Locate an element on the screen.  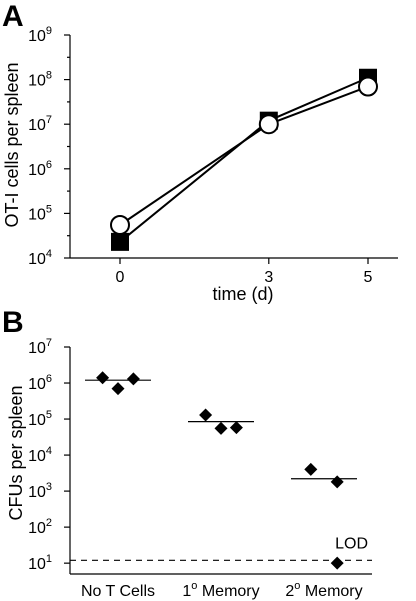
panel-b-x-categories: No T Cells 1o Memory 2o Memory is located at coordinates (222, 590).